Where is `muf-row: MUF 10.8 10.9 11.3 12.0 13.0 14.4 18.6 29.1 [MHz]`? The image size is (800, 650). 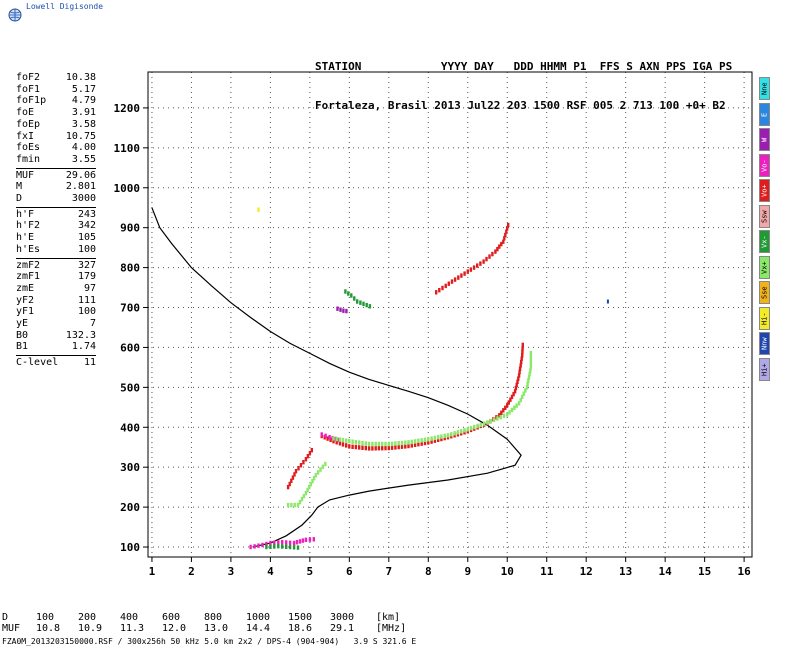 muf-row: MUF 10.8 10.9 11.3 12.0 13.0 14.4 18.6 29.1 [MHz] is located at coordinates (209, 628).